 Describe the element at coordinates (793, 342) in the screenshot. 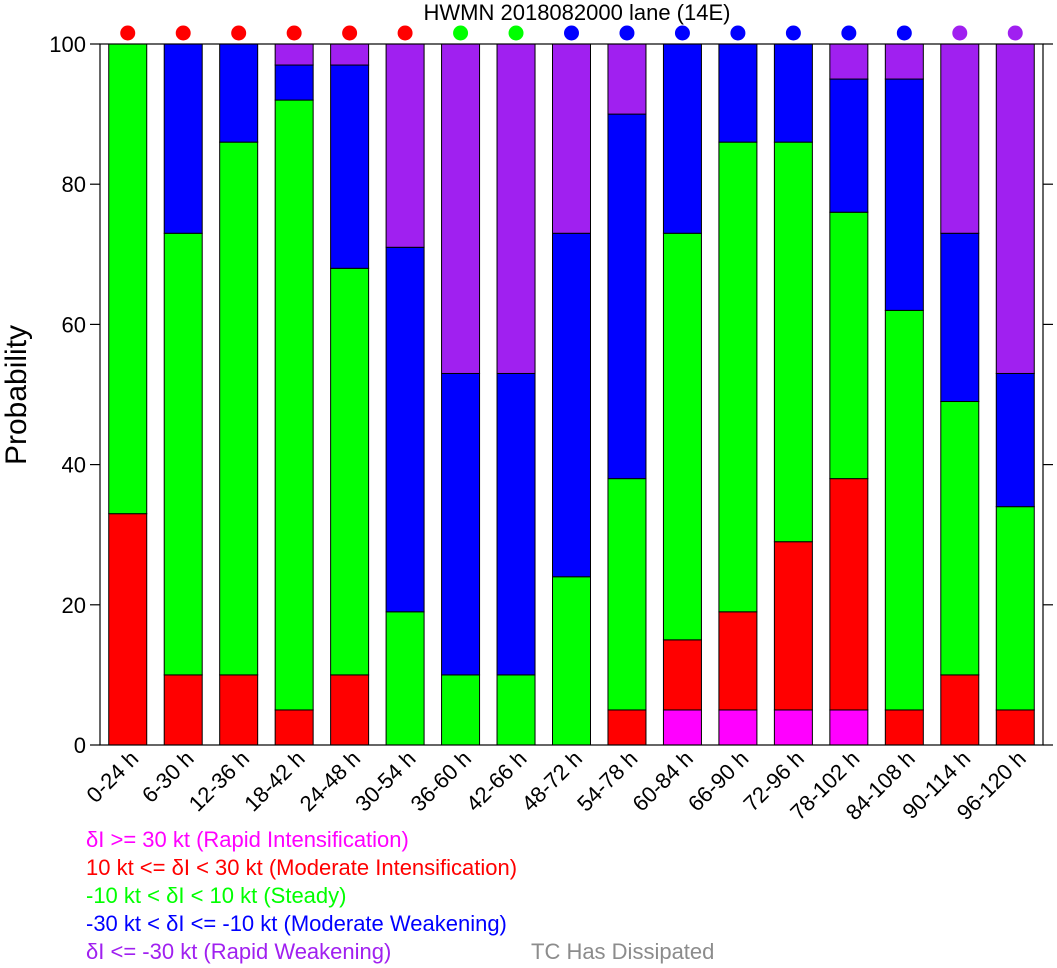

I see `bar-segment-72-96h-s2` at that location.